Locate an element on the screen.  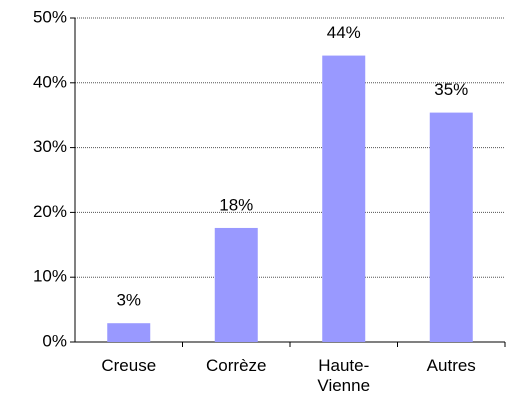
x-tick-label: Corrèze is located at coordinates (236, 365).